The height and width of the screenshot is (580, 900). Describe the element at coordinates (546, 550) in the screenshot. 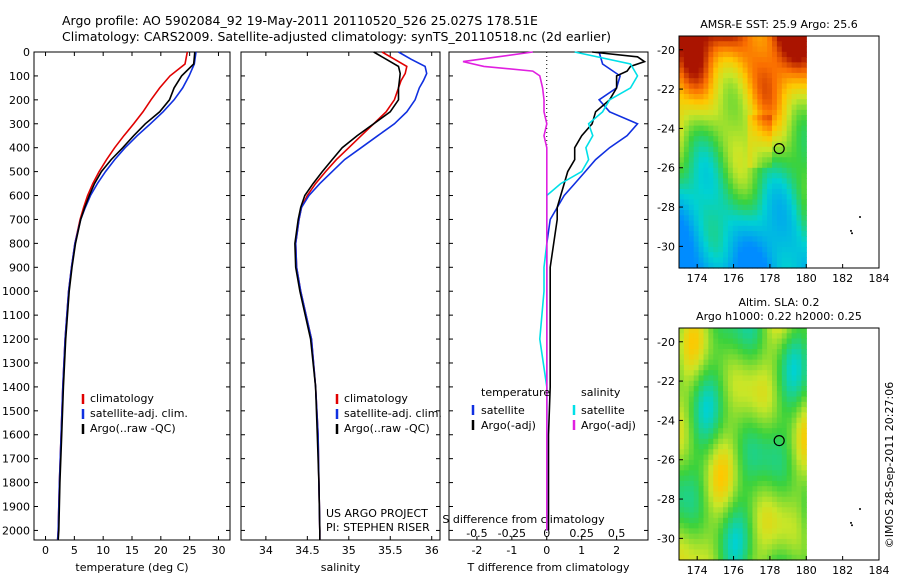

I see `x-tick-label: 0` at that location.